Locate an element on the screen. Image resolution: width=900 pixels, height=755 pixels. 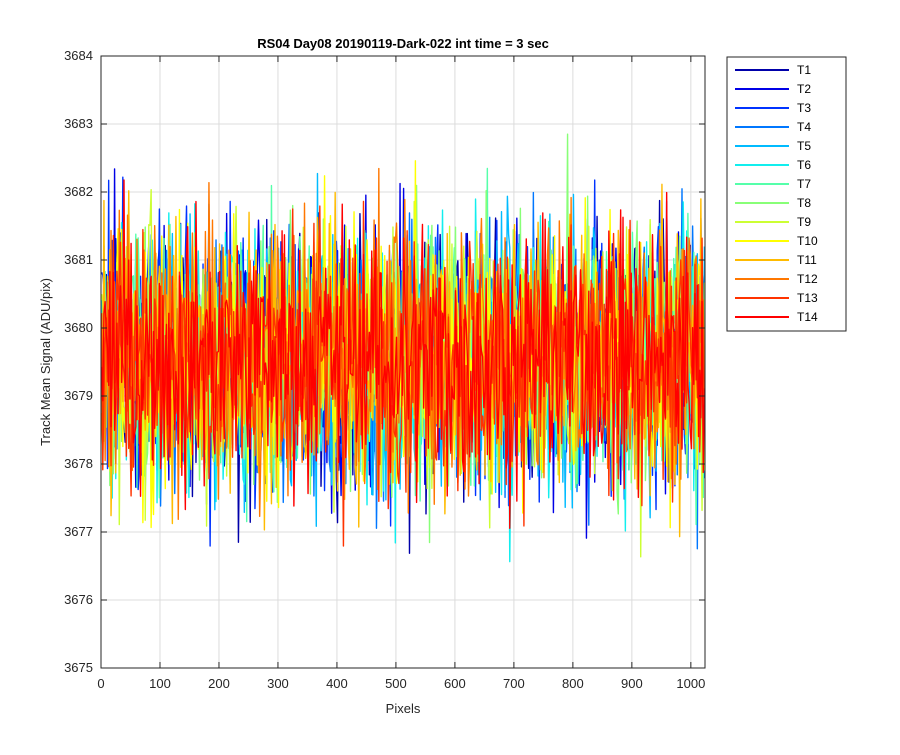
x-tick-label: 300 is located at coordinates (278, 683).